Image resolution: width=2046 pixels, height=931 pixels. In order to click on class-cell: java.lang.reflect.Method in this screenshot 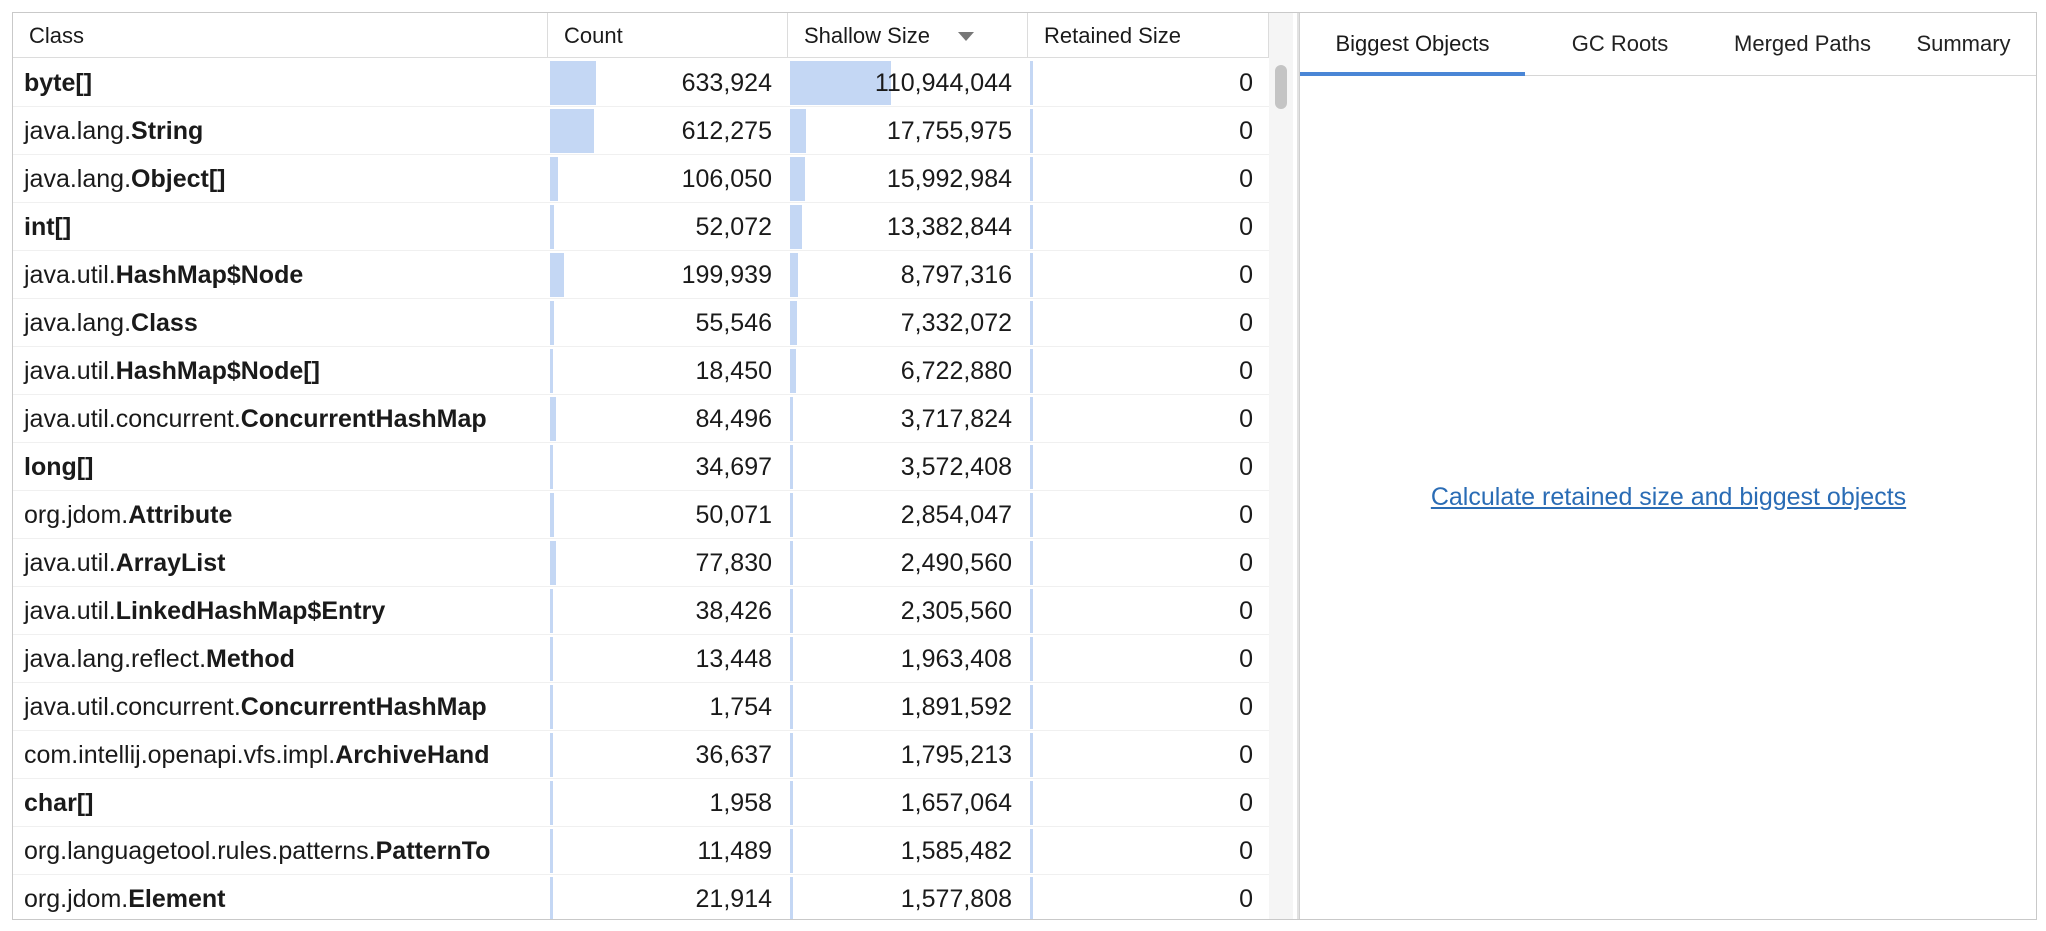, I will do `click(280, 659)`.